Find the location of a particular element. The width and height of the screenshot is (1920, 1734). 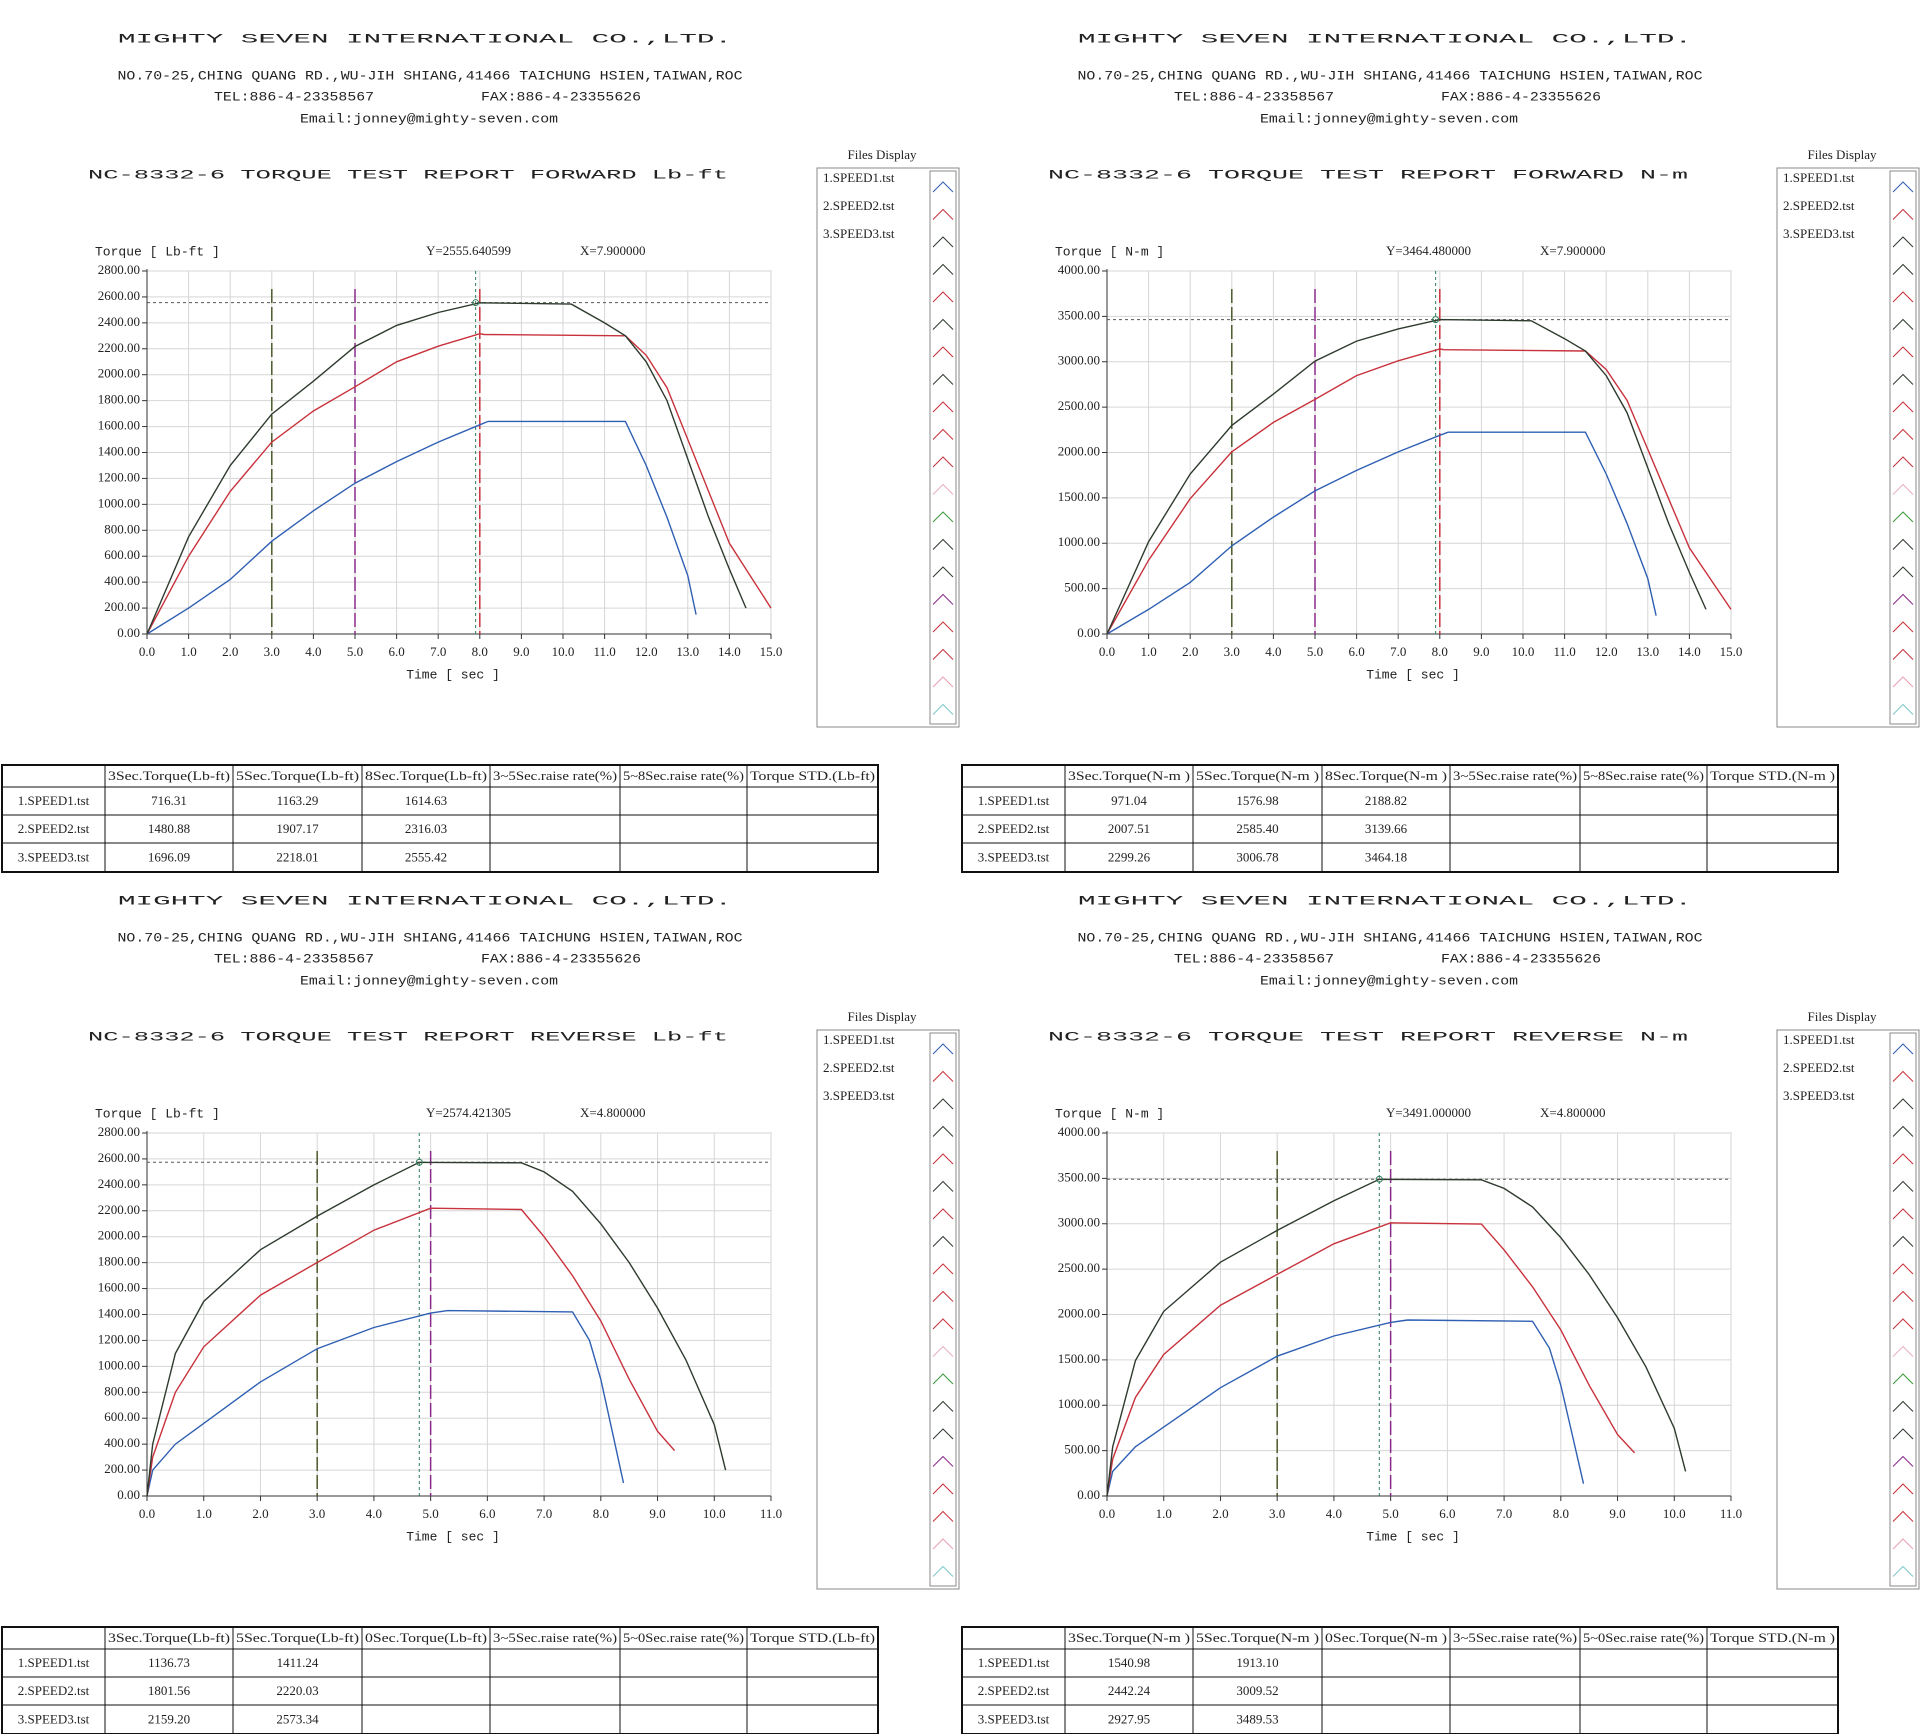

table-cell: 1696.09 is located at coordinates (169, 856).